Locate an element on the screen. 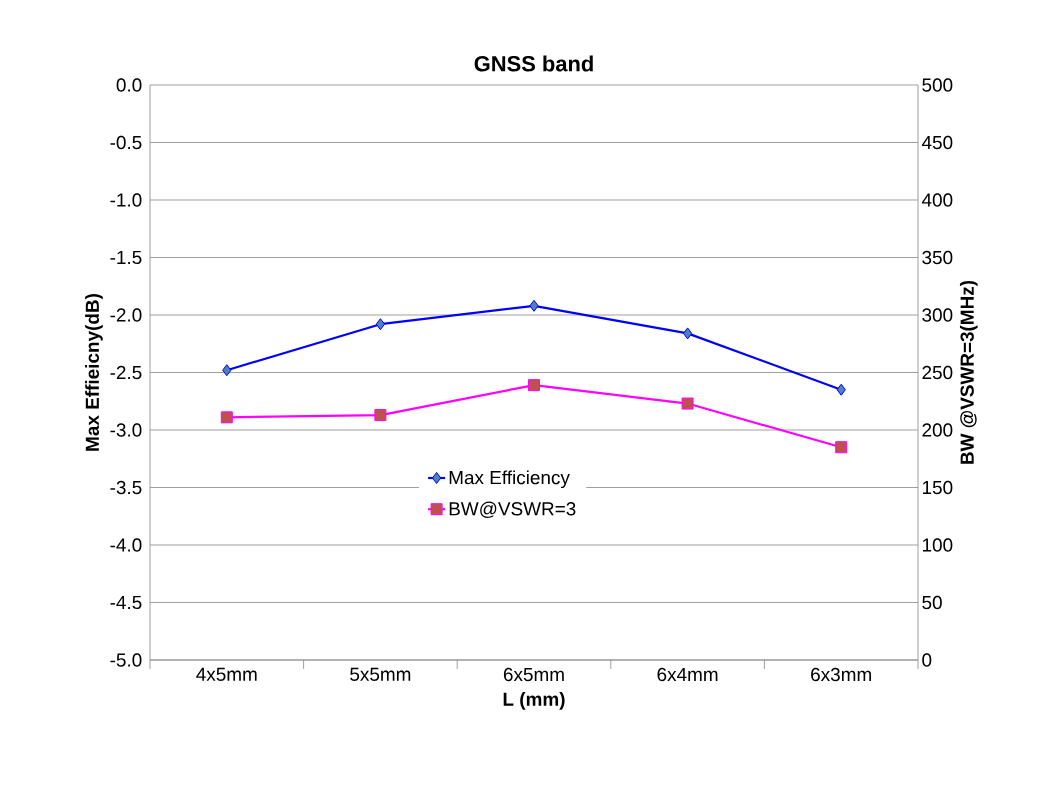 This screenshot has height=807, width=1059. y-tick-label: -1.0 is located at coordinates (126, 200).